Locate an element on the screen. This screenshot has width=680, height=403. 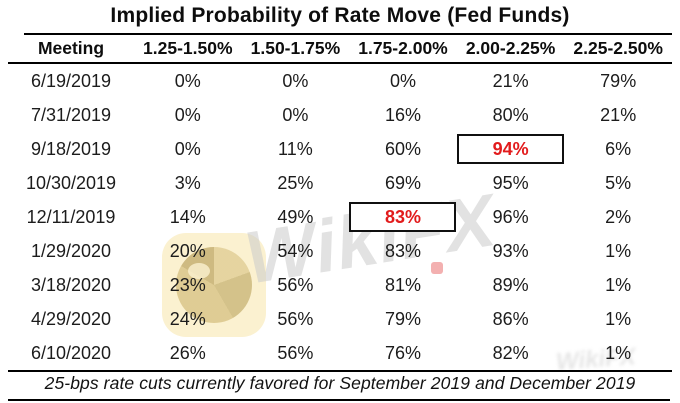
meeting-date-cell: 7/31/2019 is located at coordinates (71, 114).